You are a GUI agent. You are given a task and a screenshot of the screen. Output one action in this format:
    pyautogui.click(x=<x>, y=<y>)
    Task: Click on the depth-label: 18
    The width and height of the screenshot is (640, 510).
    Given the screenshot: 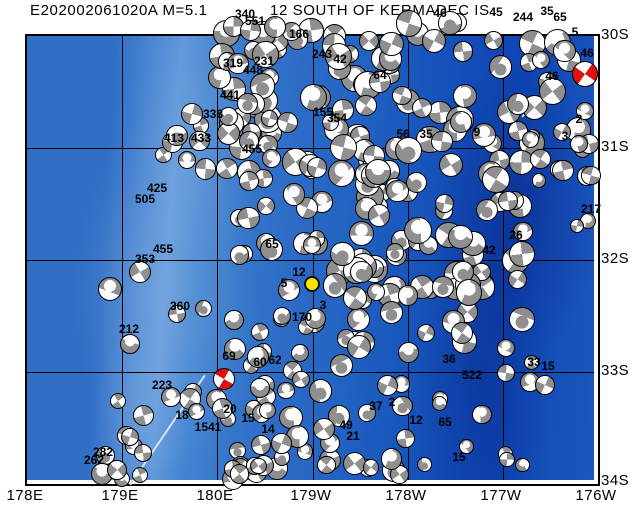 What is the action you would take?
    pyautogui.click(x=182, y=415)
    